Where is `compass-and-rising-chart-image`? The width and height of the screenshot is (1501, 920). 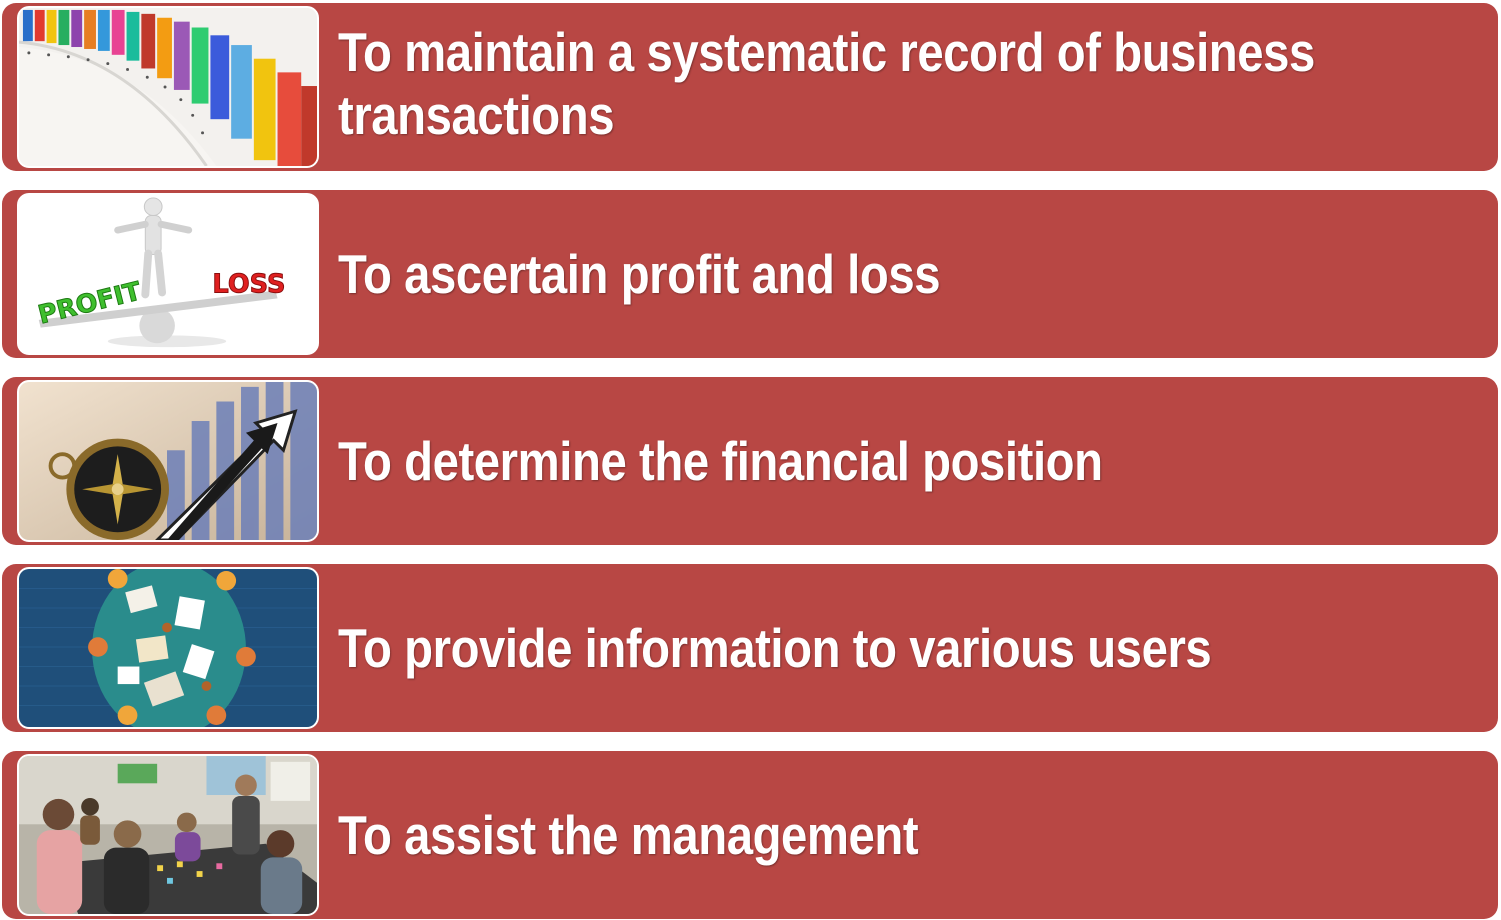
compass-and-rising-chart-image is located at coordinates (168, 461).